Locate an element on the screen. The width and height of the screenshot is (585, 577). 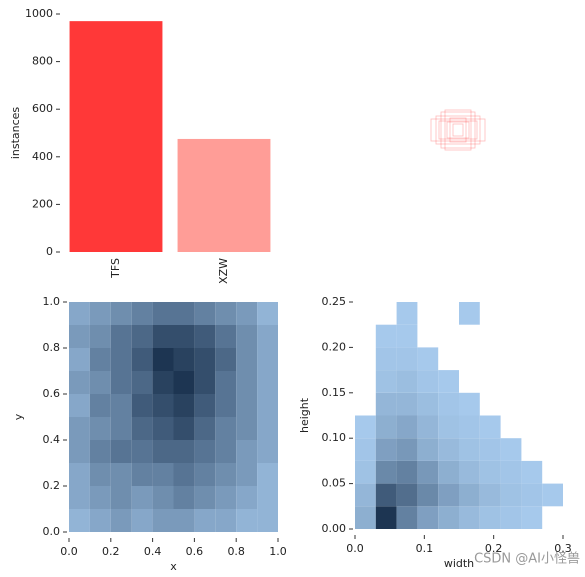
x-tick-label: XZW is located at coordinates (223, 271).